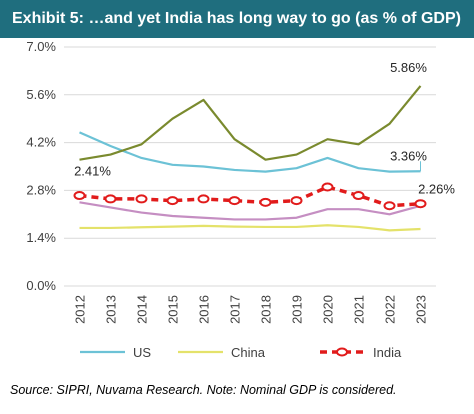 Image resolution: width=474 pixels, height=414 pixels. Describe the element at coordinates (142, 352) in the screenshot. I see `legend-label-us: US` at that location.